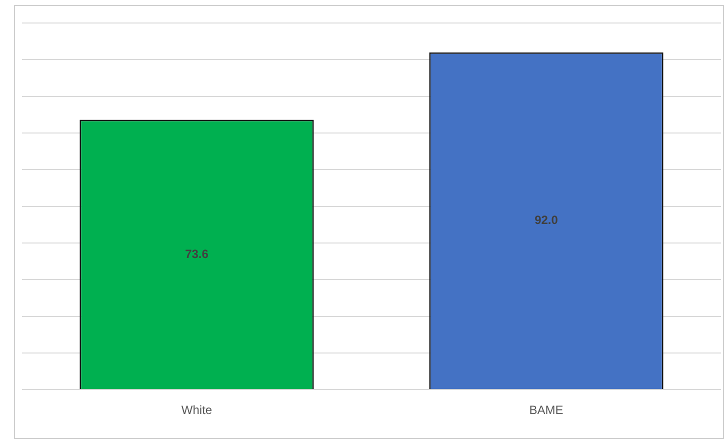  Describe the element at coordinates (546, 220) in the screenshot. I see `data-label: 92.0` at that location.